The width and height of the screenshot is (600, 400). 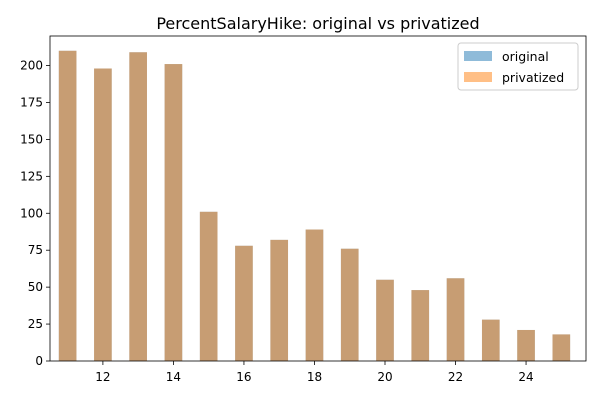 What do you see at coordinates (31, 176) in the screenshot?
I see `y-tick-label-125: 125` at bounding box center [31, 176].